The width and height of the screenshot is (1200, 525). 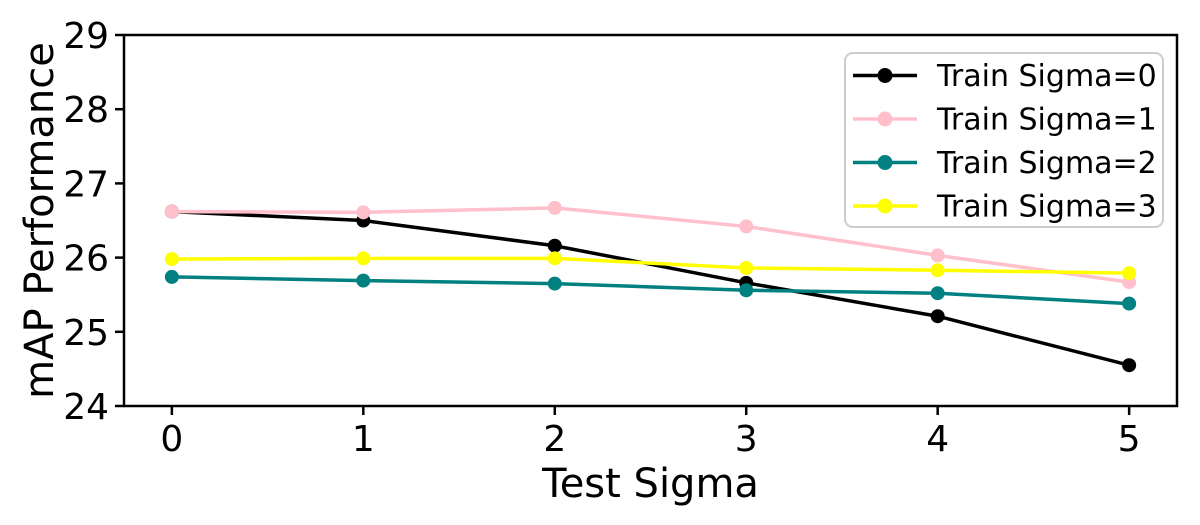 What do you see at coordinates (86, 259) in the screenshot?
I see `y-tick-label: 26` at bounding box center [86, 259].